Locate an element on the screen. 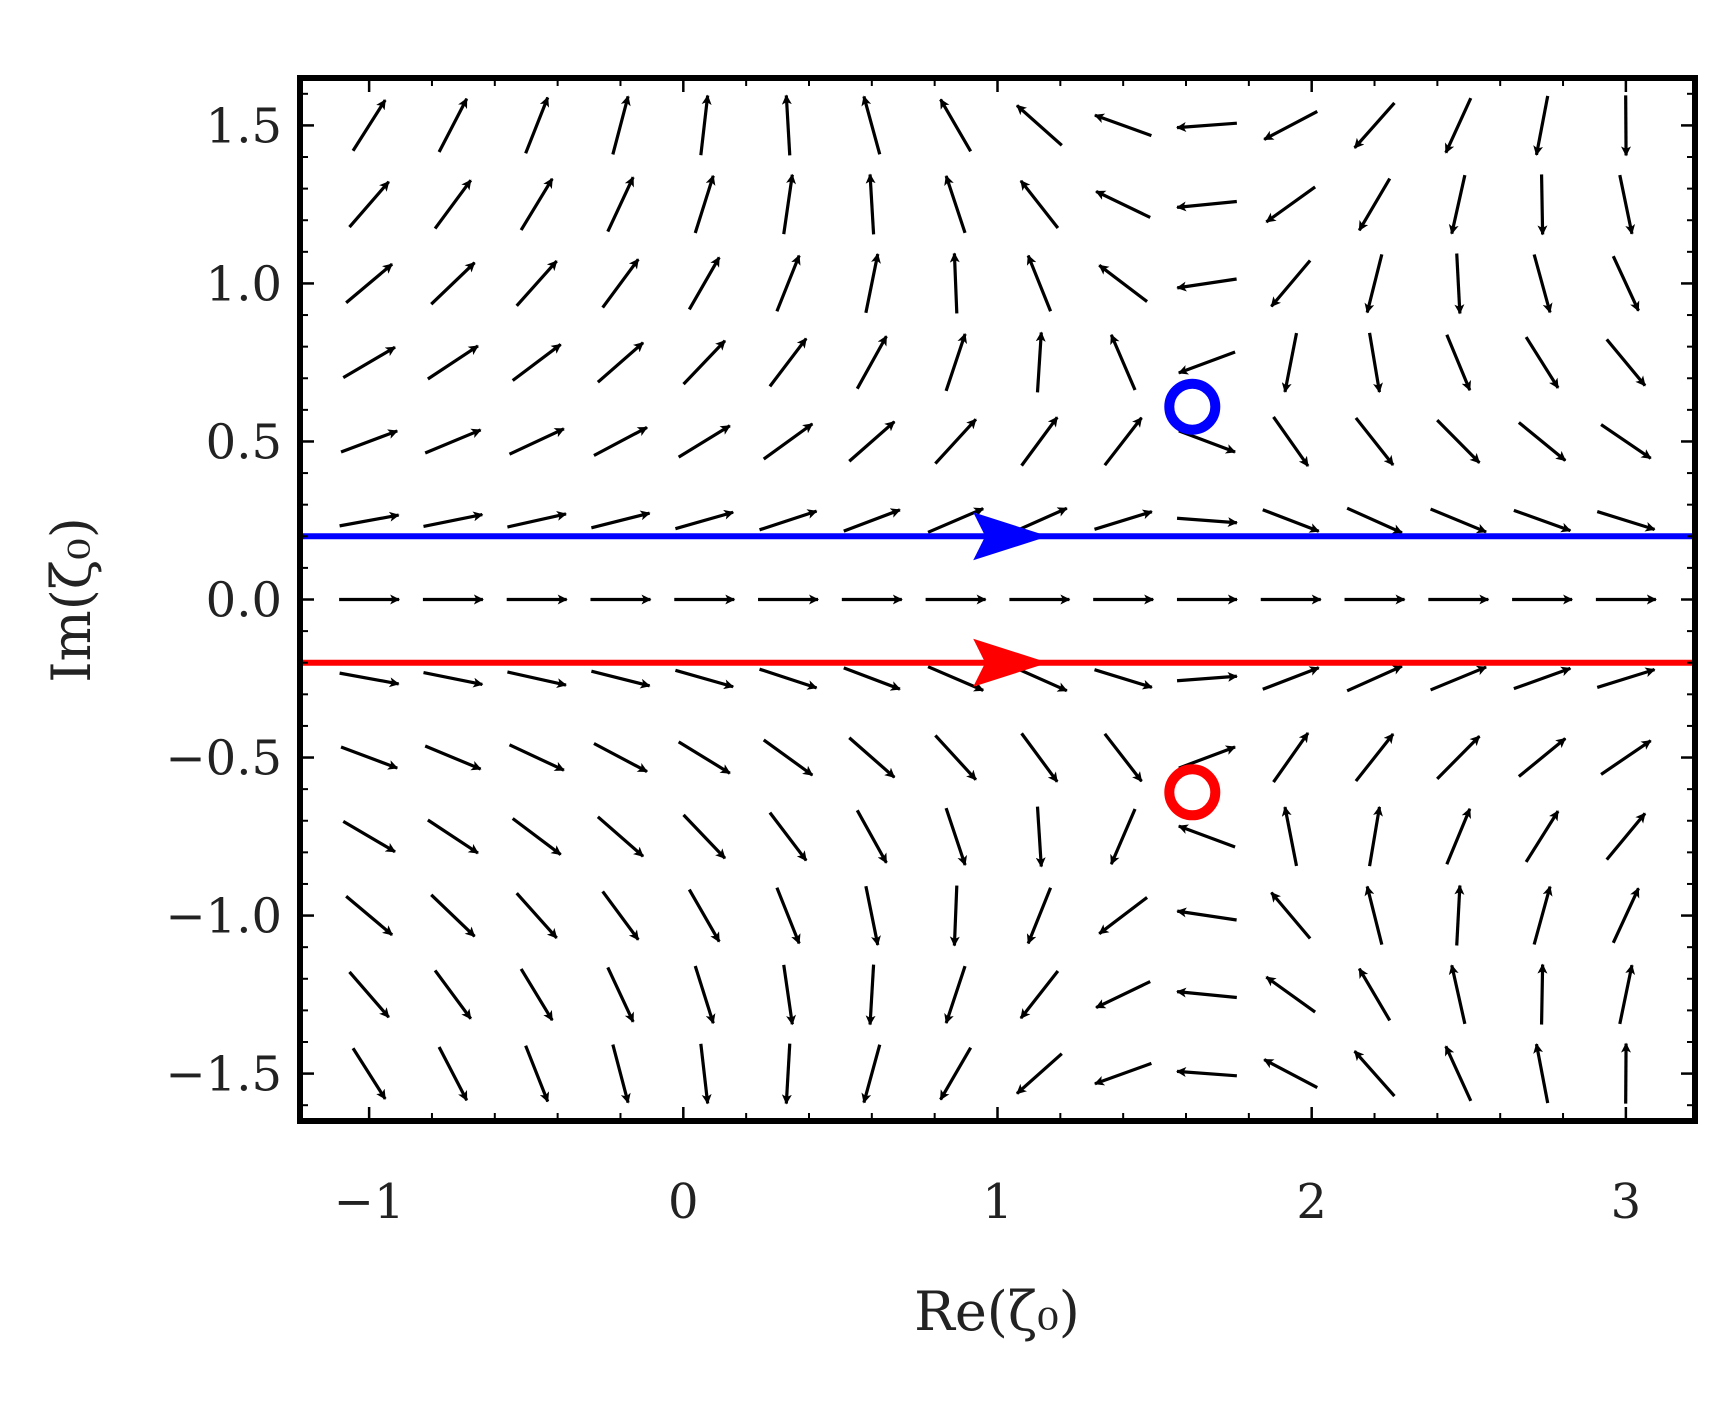  x-tick-label: 3 is located at coordinates (1626, 1202).